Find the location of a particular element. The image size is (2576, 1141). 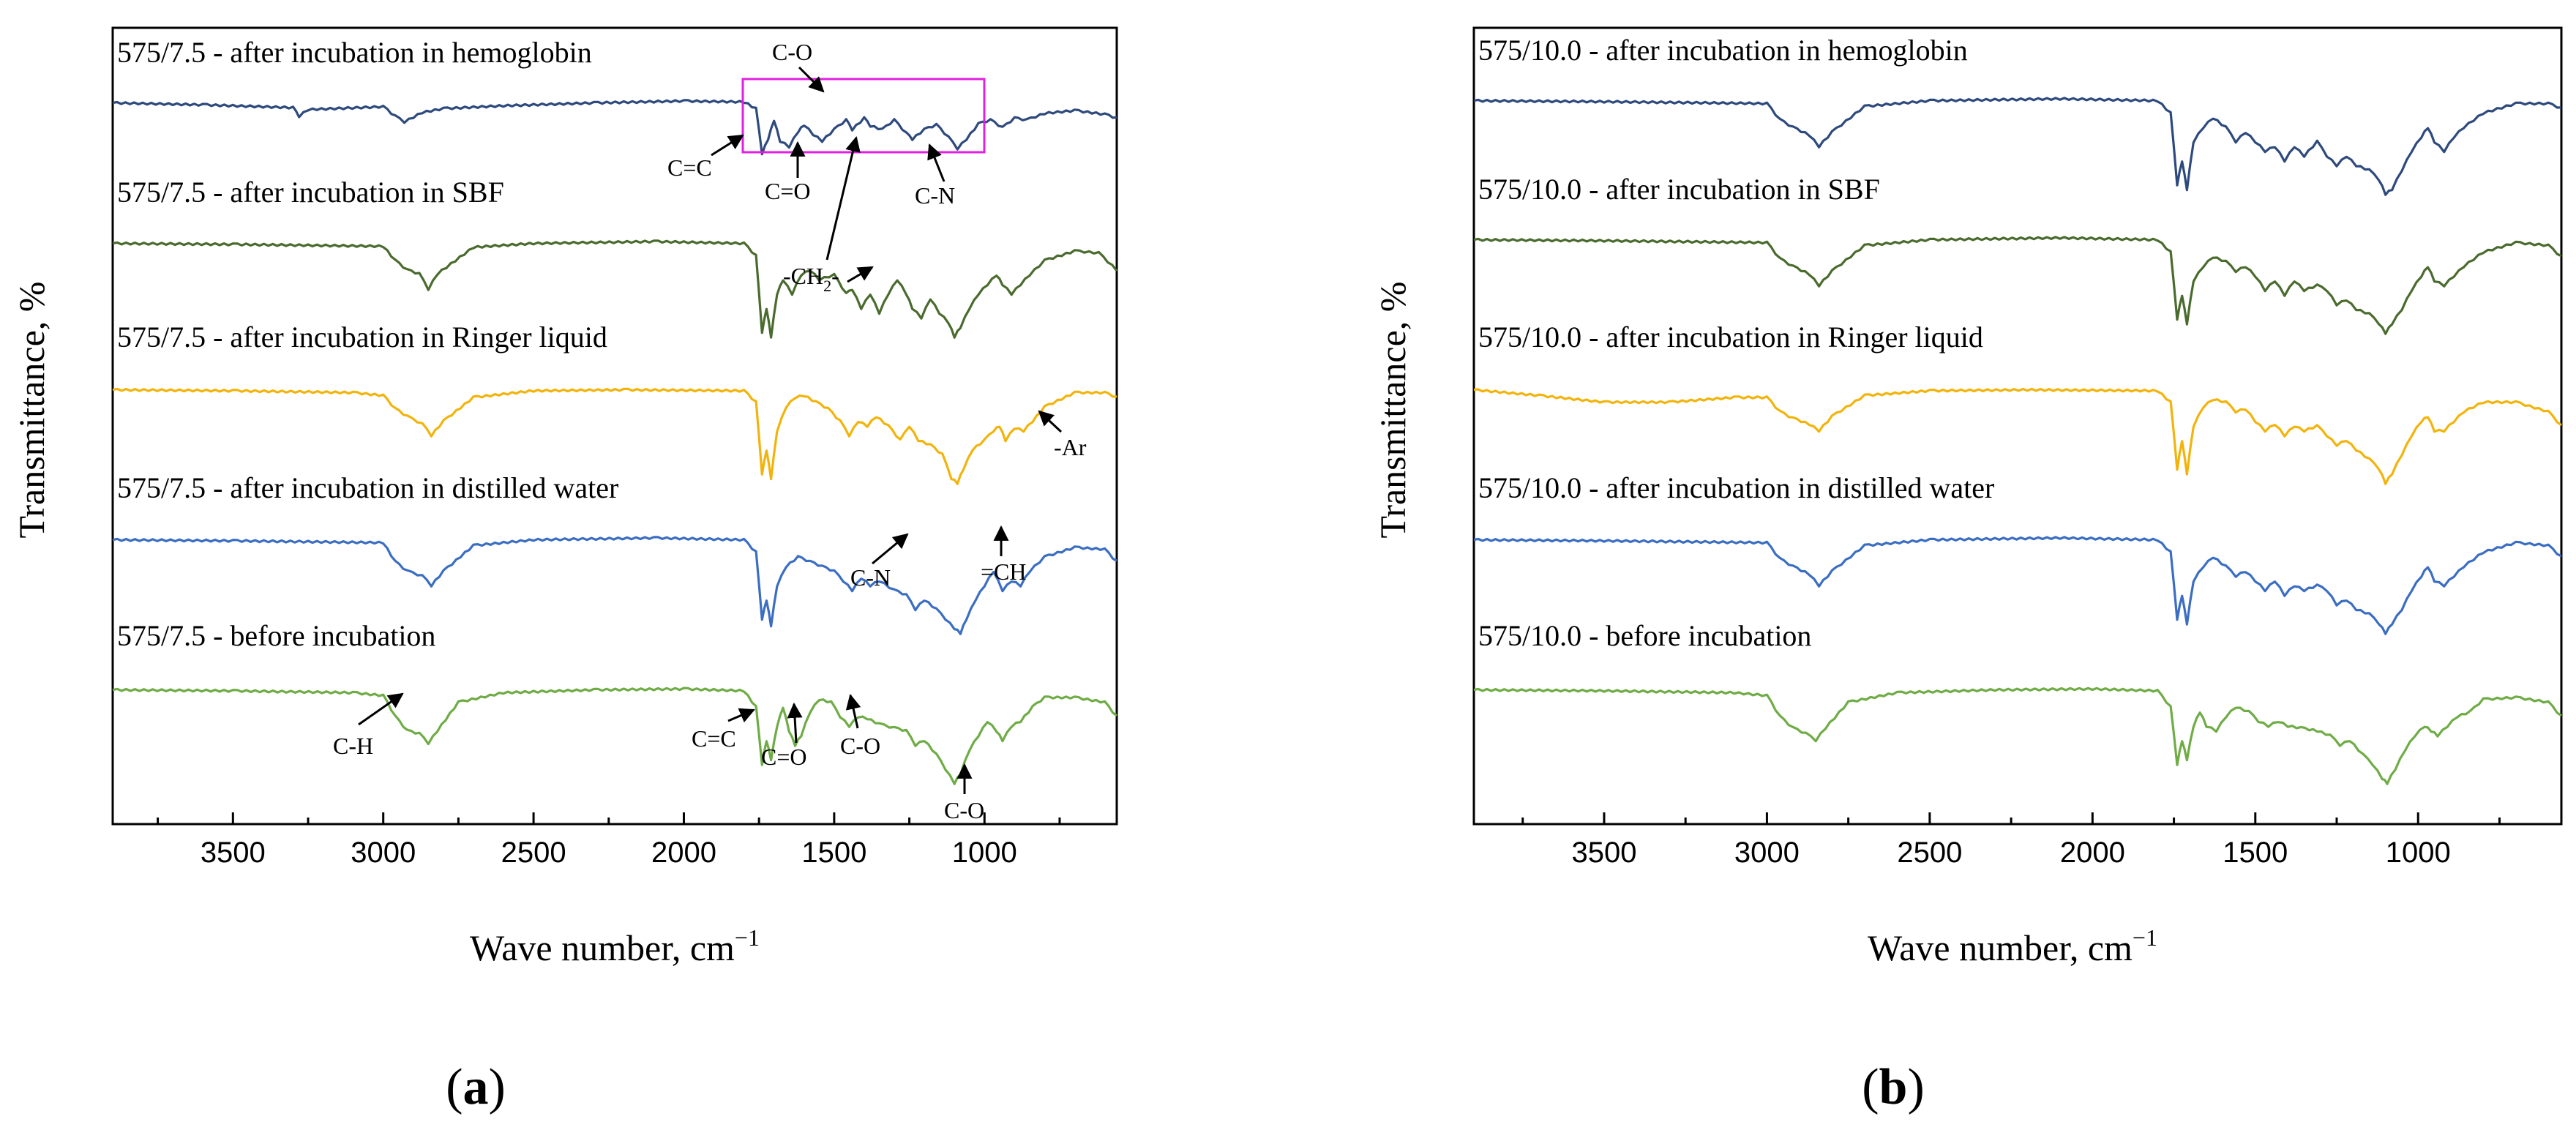

annot-c-n-top: C-N is located at coordinates (935, 195).